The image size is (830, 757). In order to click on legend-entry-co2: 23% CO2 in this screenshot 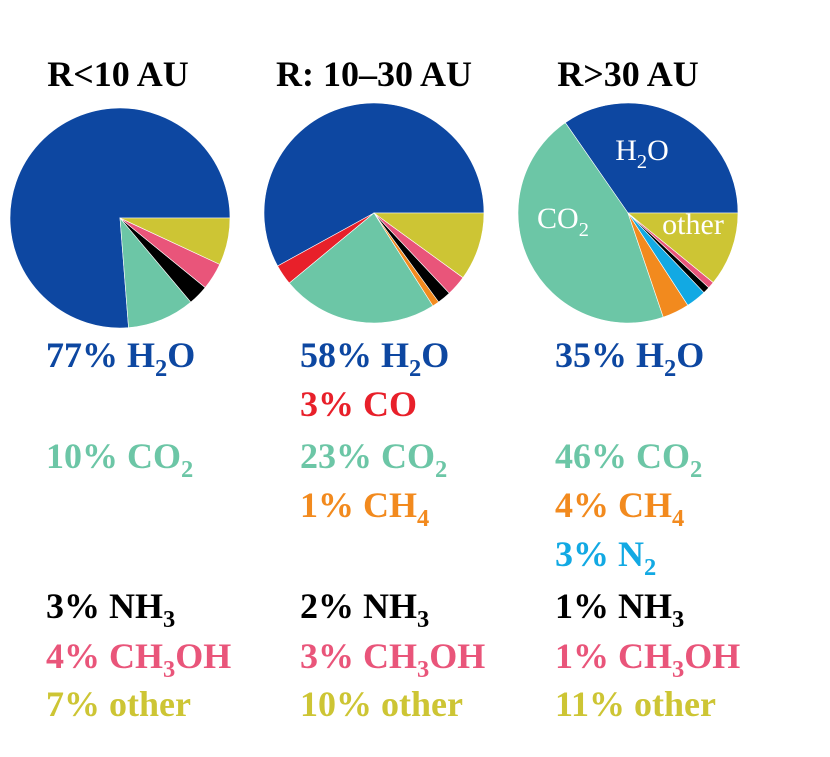, I will do `click(373, 459)`.